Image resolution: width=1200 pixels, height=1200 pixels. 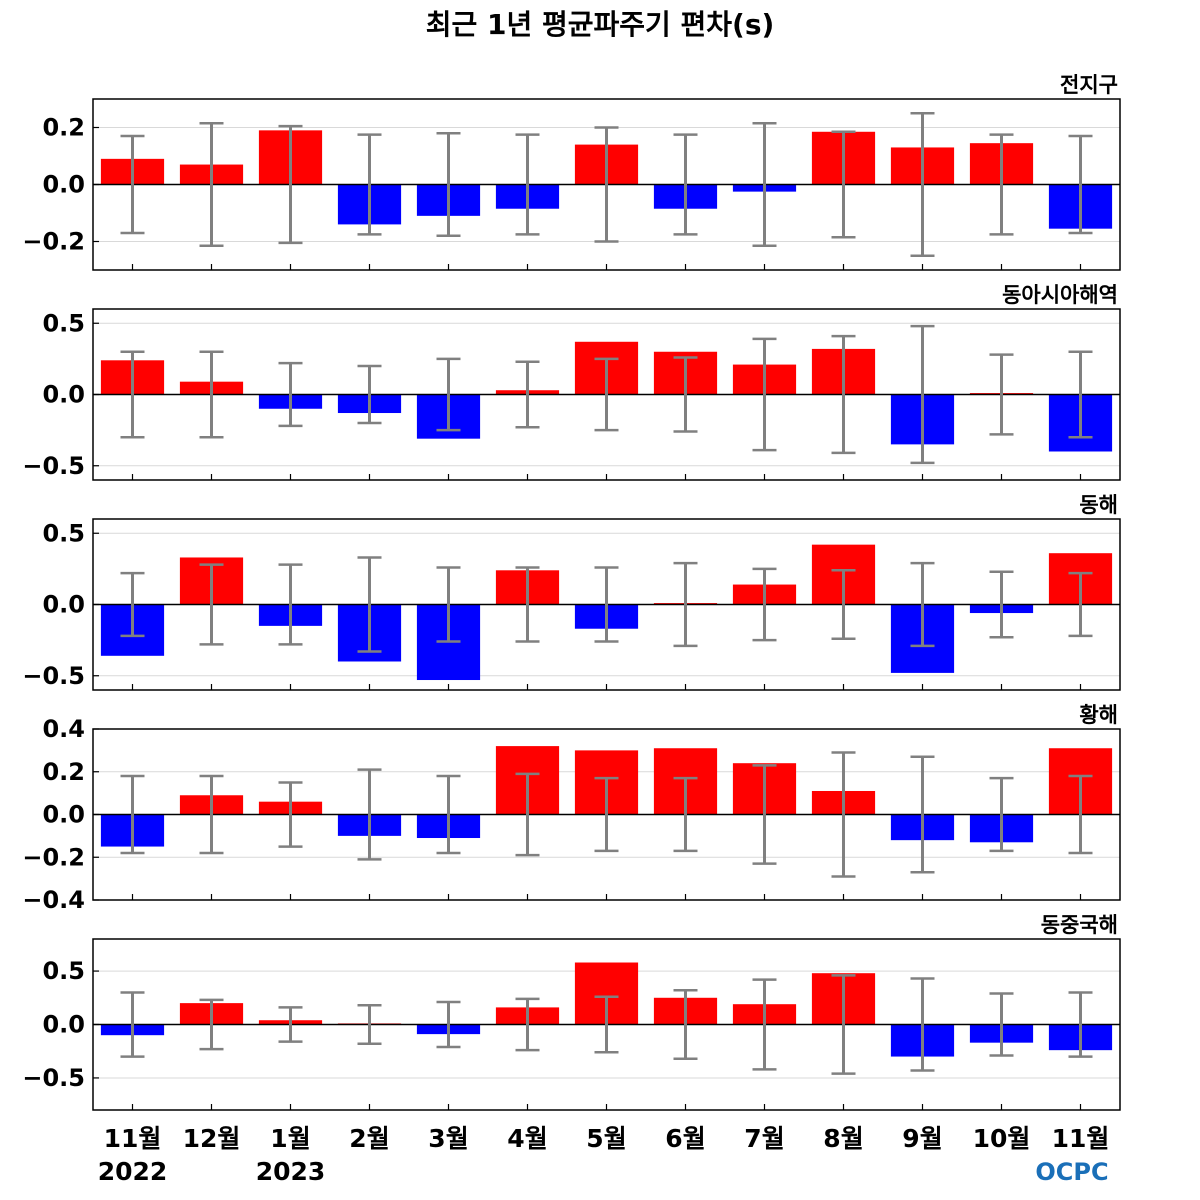 I want to click on ocpc-logo-text: OCPC, so click(x=1071, y=1172).